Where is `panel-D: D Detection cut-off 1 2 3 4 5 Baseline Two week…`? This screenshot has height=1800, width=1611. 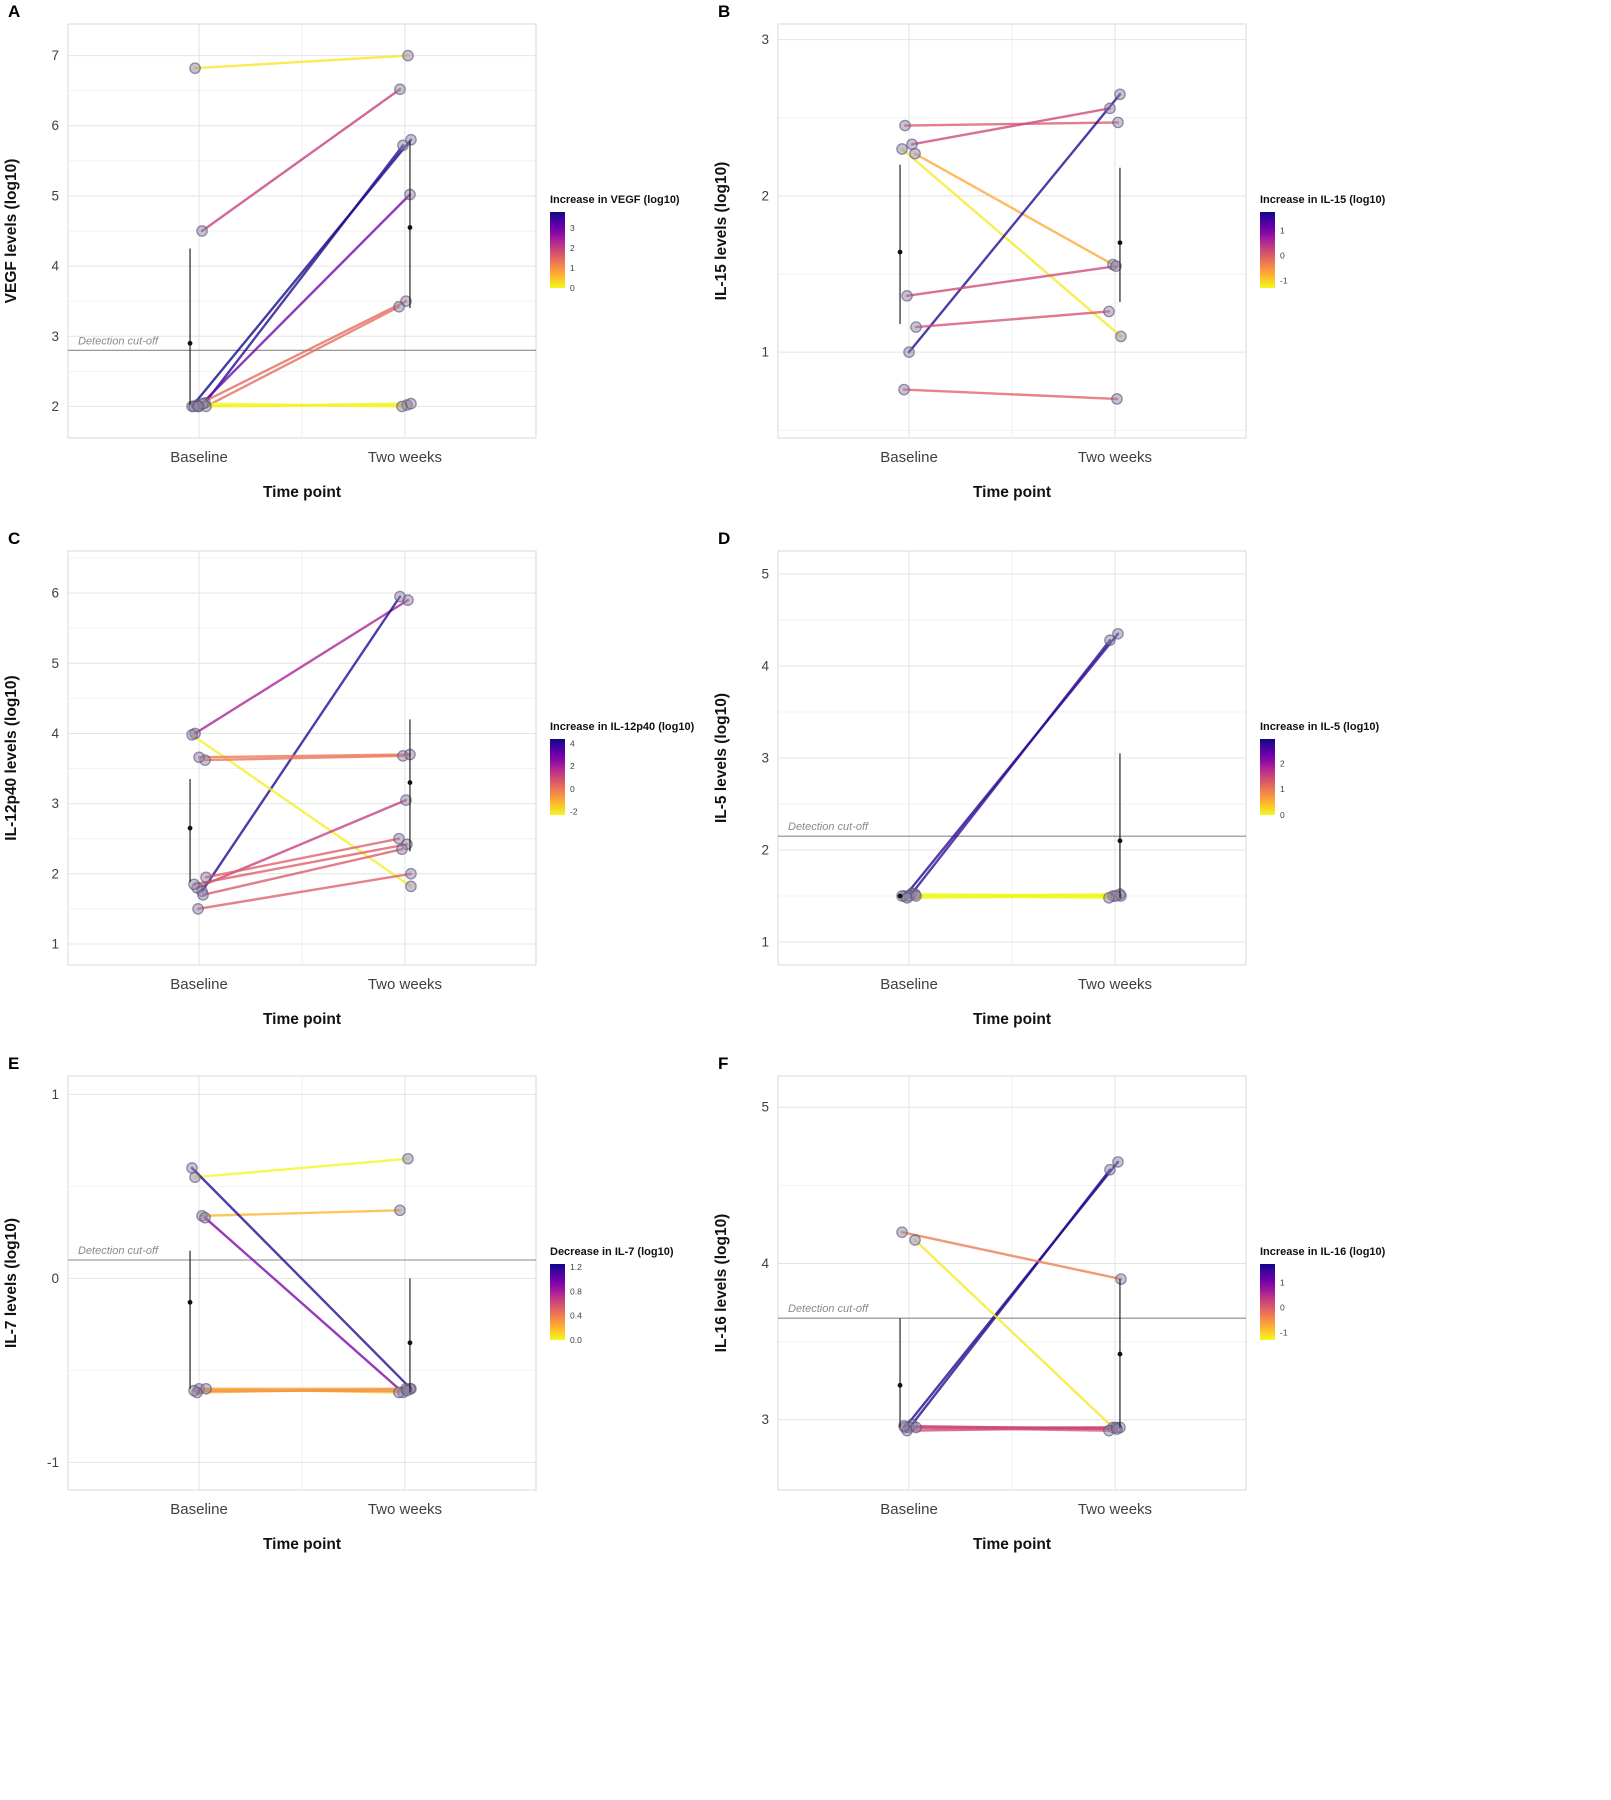 panel-D: D Detection cut-off 1 2 3 4 5 Baseline Two week… is located at coordinates (1062, 789).